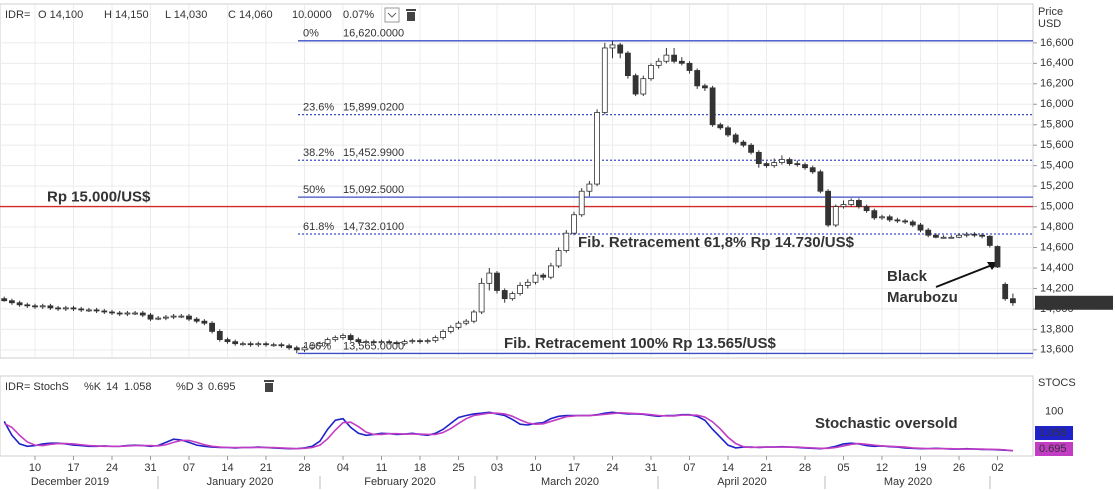  What do you see at coordinates (311, 34) in the screenshot?
I see `fib-percent: 0%` at bounding box center [311, 34].